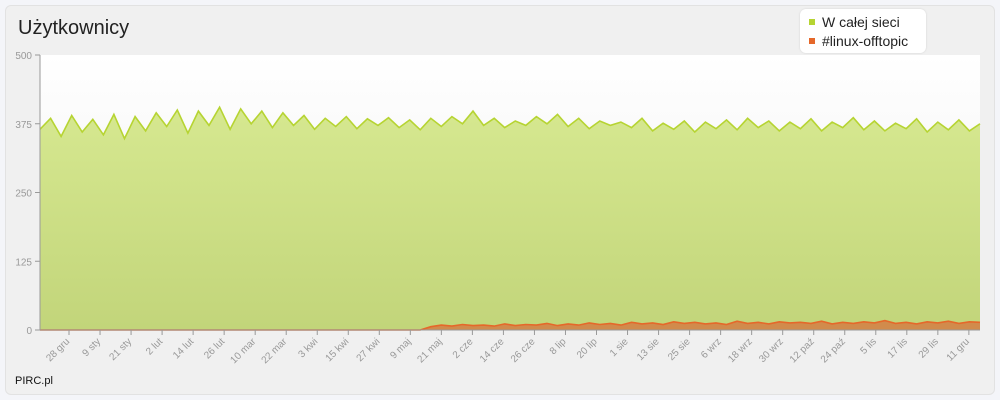 The width and height of the screenshot is (1000, 400). I want to click on x-tick-label: 6 wrz, so click(711, 348).